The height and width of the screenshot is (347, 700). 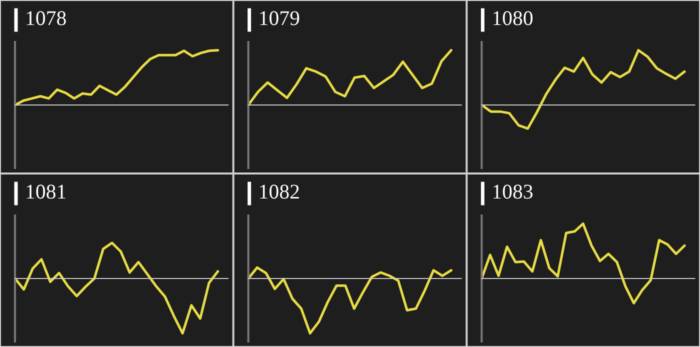 I want to click on chart-title: 1081, so click(x=46, y=191).